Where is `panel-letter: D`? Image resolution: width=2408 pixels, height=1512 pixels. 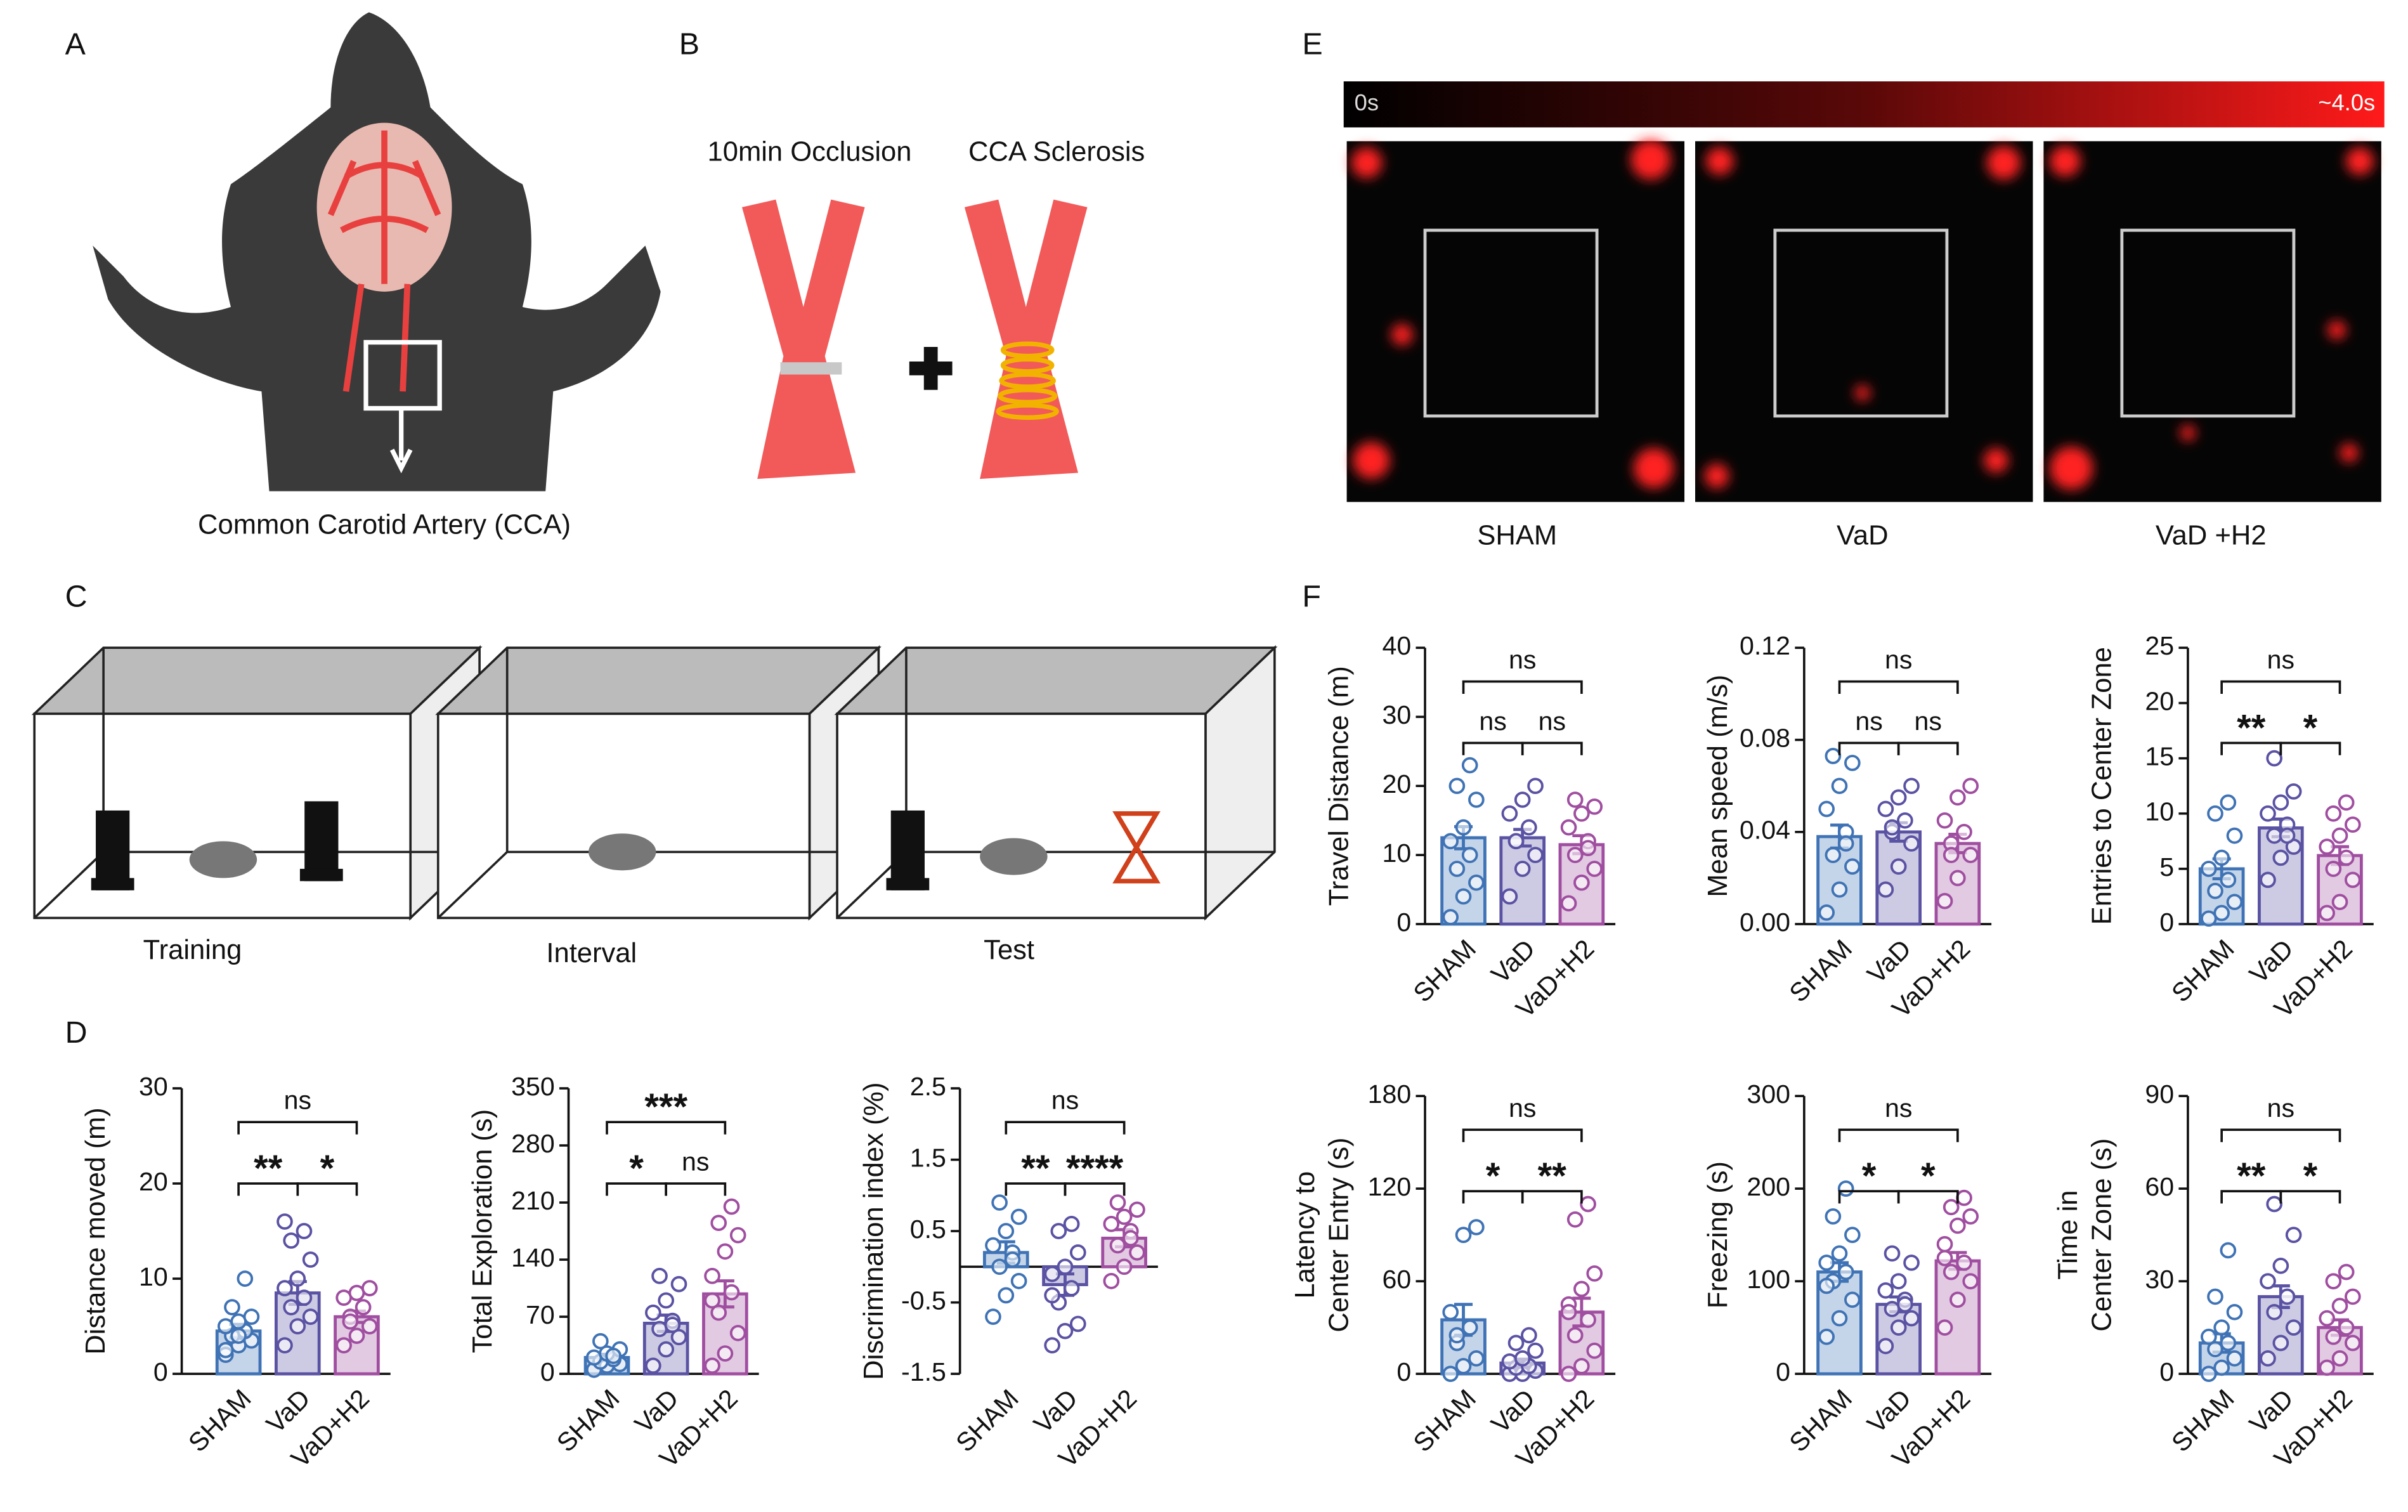 panel-letter: D is located at coordinates (76, 1032).